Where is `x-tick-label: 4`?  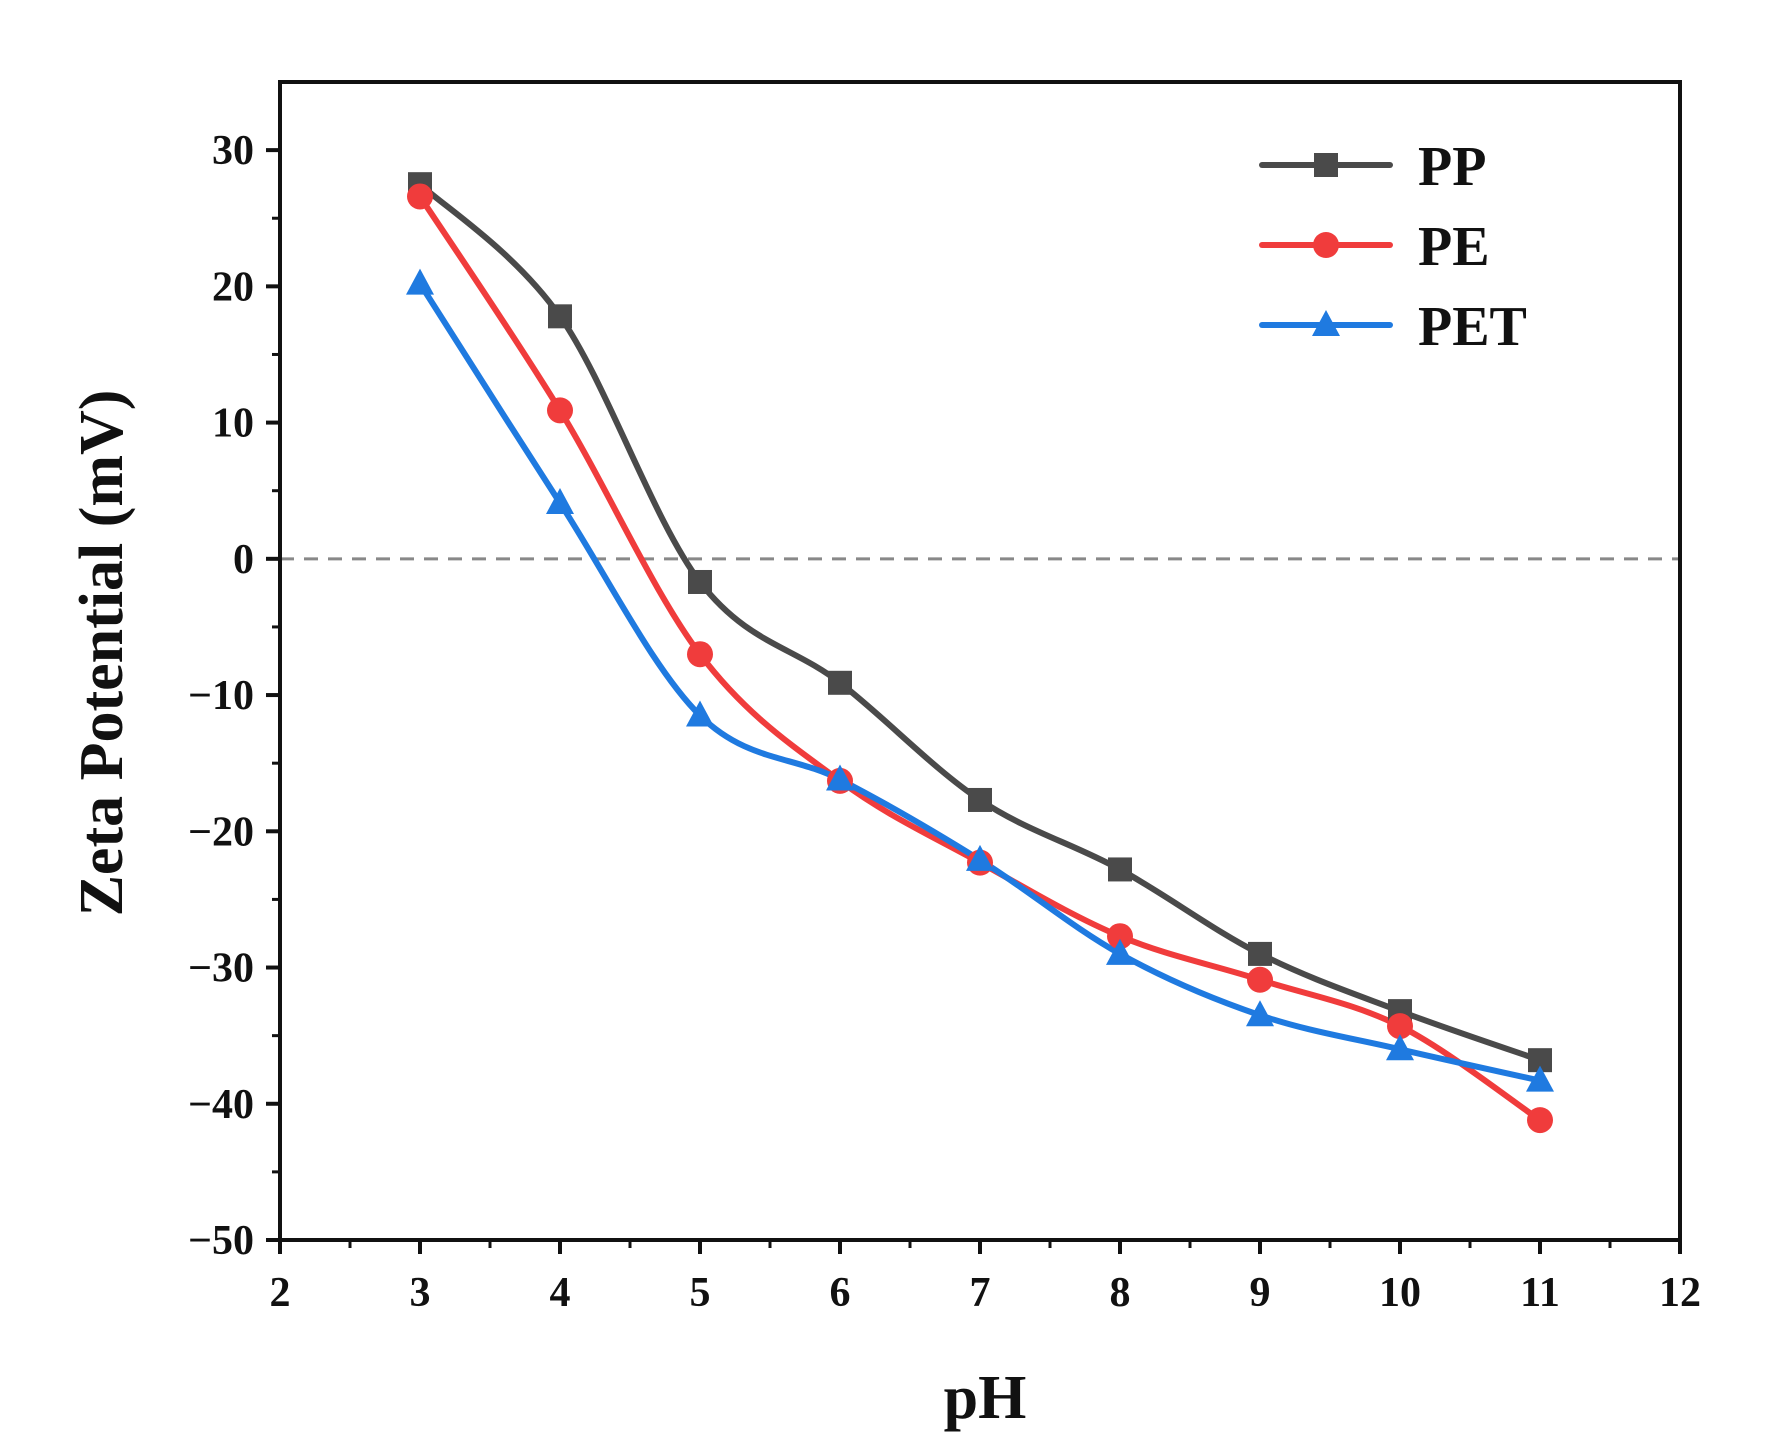 x-tick-label: 4 is located at coordinates (560, 1293).